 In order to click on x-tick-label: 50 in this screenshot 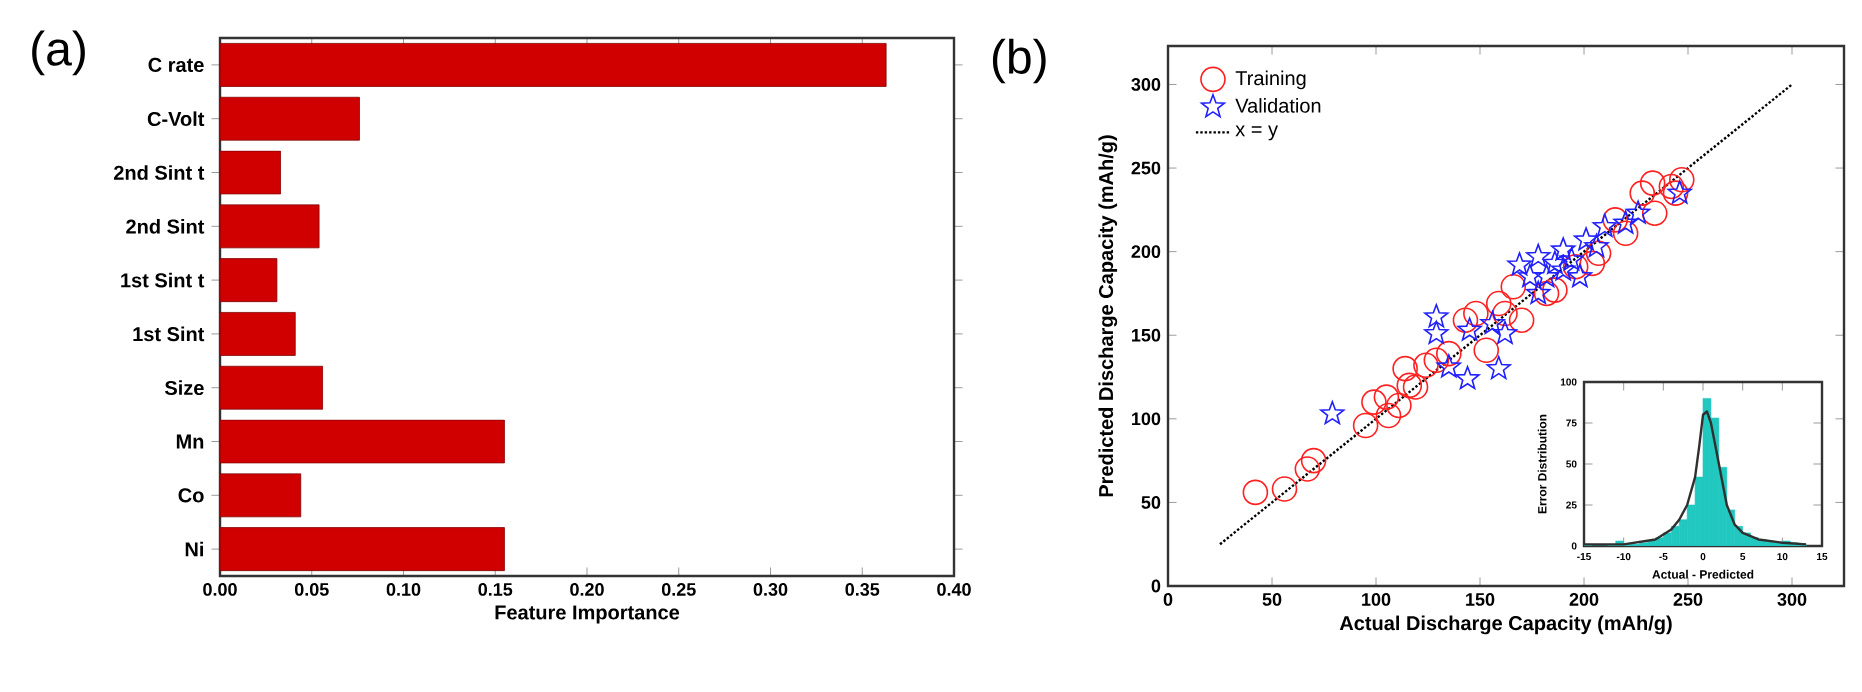, I will do `click(1272, 599)`.